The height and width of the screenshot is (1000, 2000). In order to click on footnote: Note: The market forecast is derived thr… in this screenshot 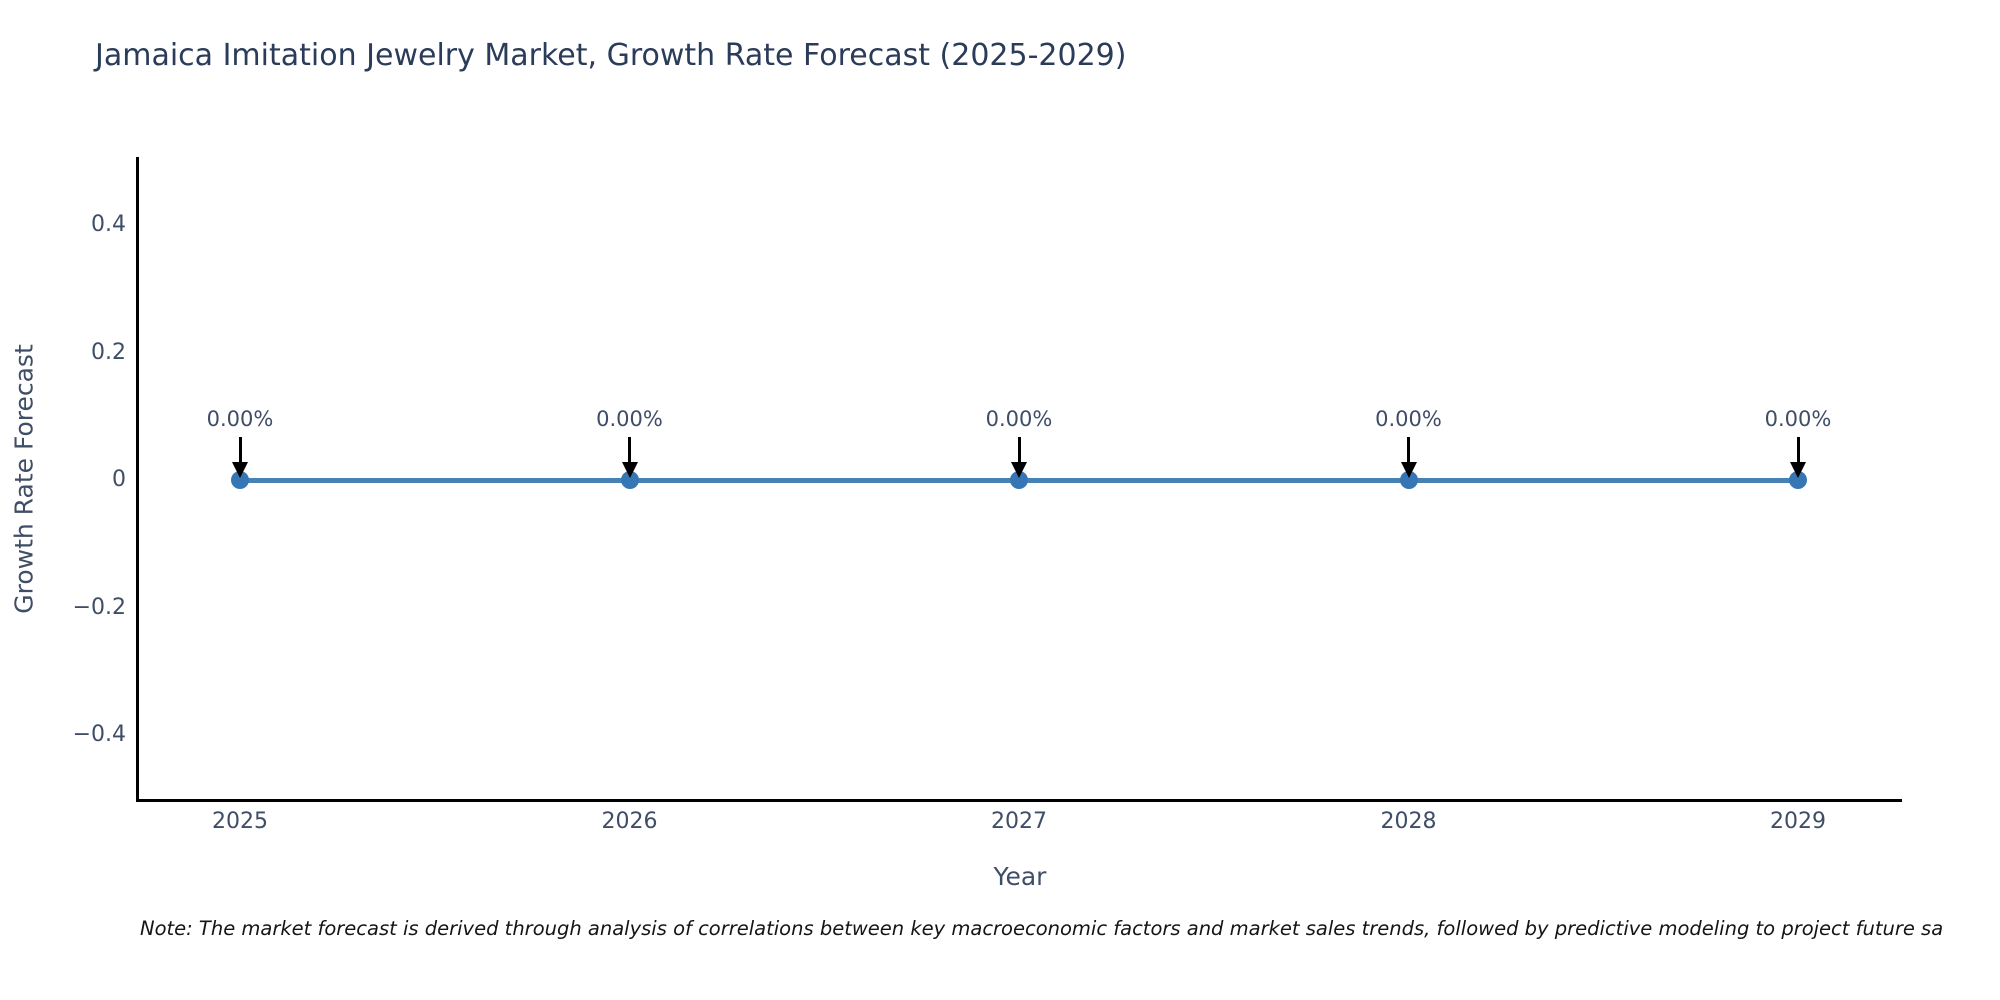, I will do `click(1042, 928)`.